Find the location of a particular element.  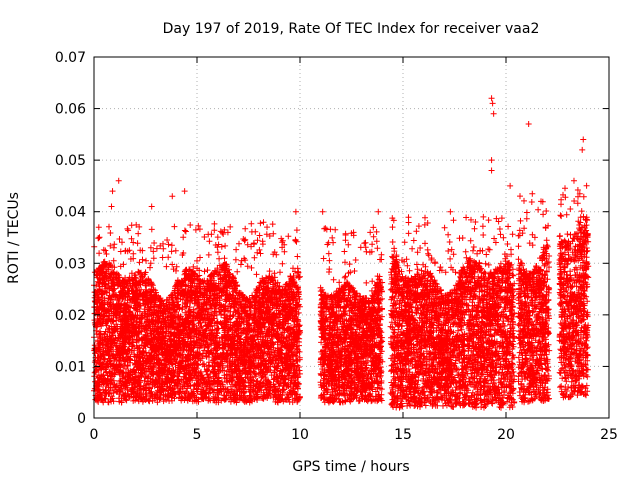

x-tick-label: 10 is located at coordinates (300, 435).